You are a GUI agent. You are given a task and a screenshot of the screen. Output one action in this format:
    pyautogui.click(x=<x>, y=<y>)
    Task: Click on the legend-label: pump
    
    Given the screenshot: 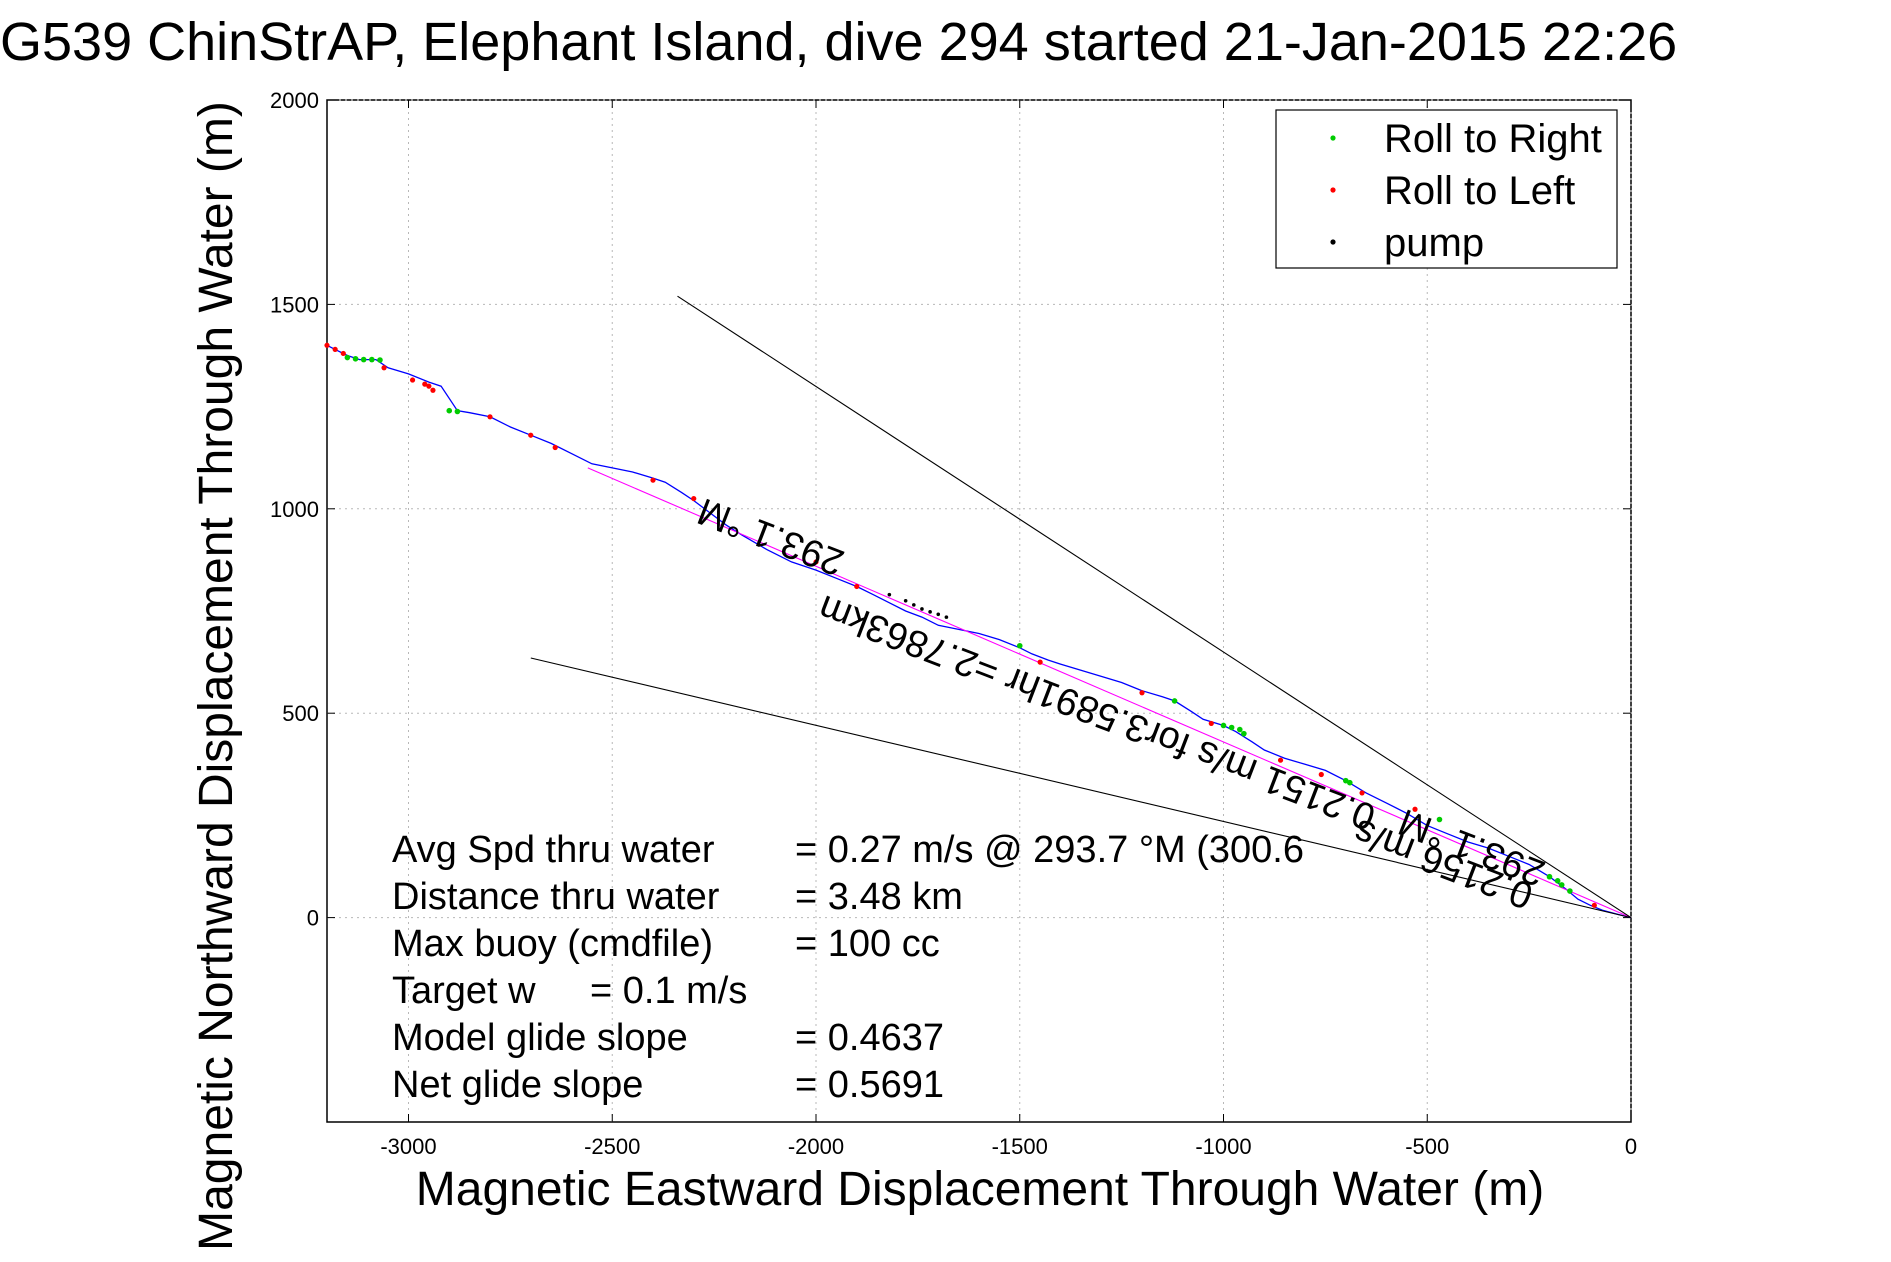 What is the action you would take?
    pyautogui.click(x=1434, y=243)
    